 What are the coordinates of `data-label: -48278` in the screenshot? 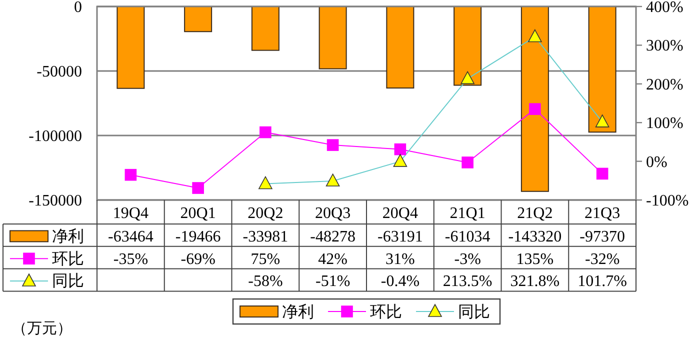 It's located at (333, 237).